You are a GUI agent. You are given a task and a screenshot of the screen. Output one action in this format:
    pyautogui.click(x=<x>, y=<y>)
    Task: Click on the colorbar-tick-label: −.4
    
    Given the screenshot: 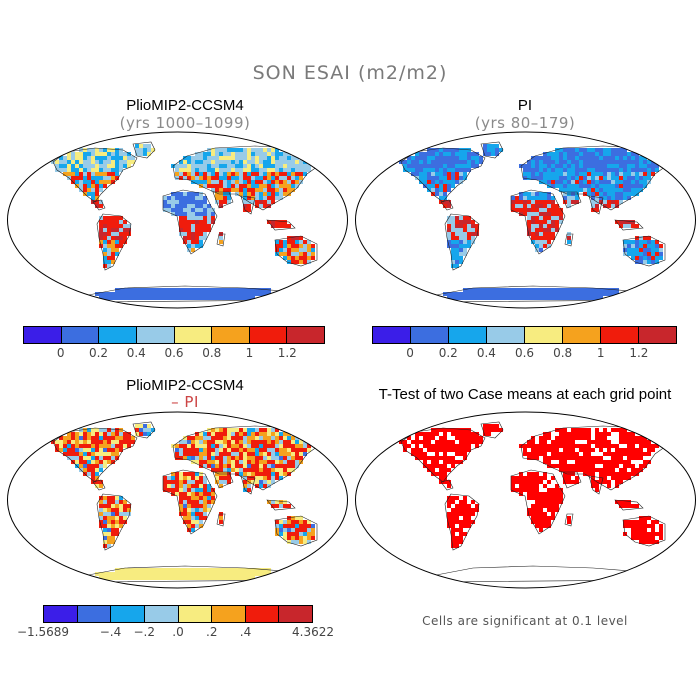 What is the action you would take?
    pyautogui.click(x=110, y=632)
    